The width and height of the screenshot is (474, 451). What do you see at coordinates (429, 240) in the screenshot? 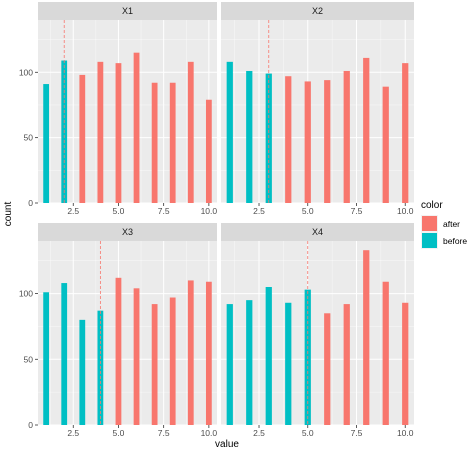
I see `legend-key-before` at bounding box center [429, 240].